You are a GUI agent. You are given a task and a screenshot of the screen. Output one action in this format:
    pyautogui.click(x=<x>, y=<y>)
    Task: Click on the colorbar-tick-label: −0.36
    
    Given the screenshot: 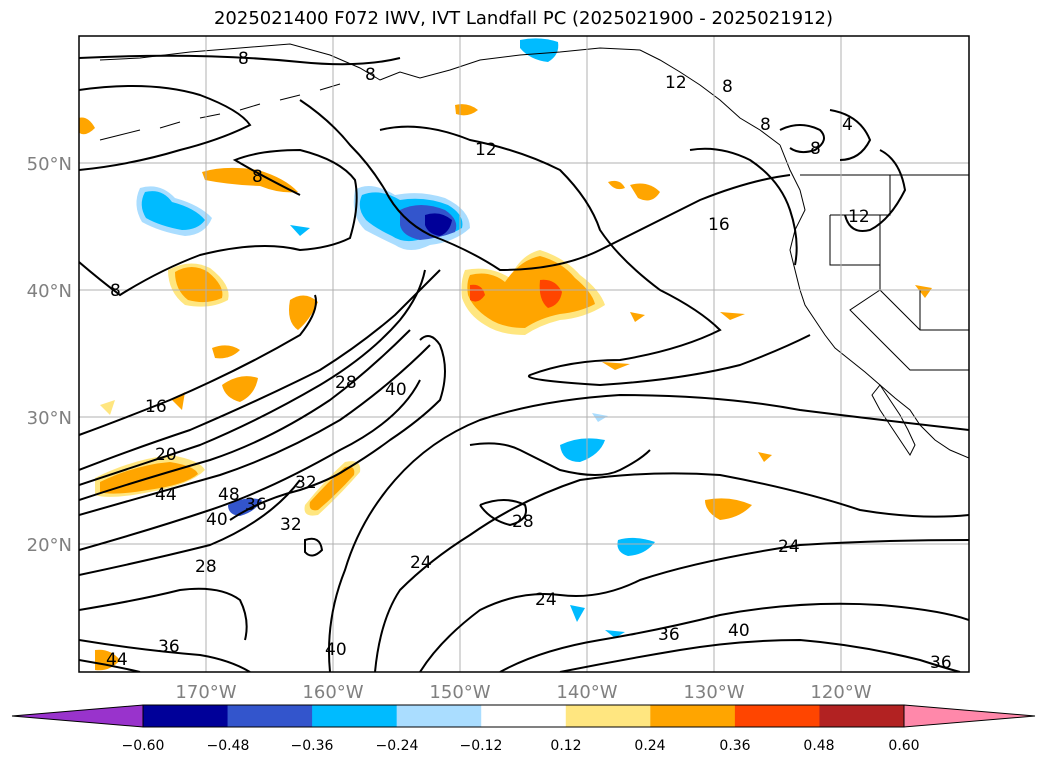 What is the action you would take?
    pyautogui.click(x=312, y=746)
    